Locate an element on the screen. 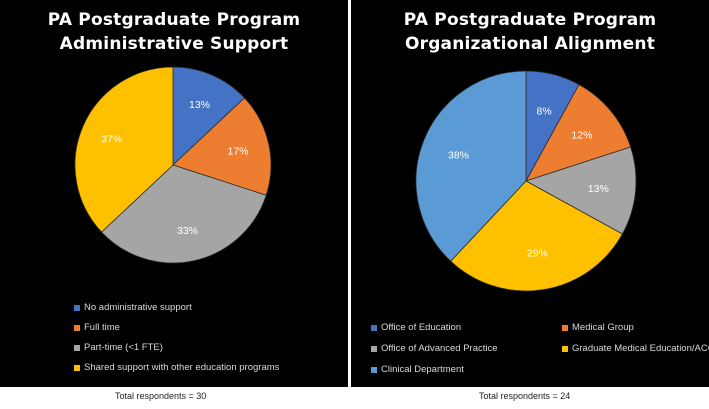  pie-slice-label: 33% is located at coordinates (187, 231).